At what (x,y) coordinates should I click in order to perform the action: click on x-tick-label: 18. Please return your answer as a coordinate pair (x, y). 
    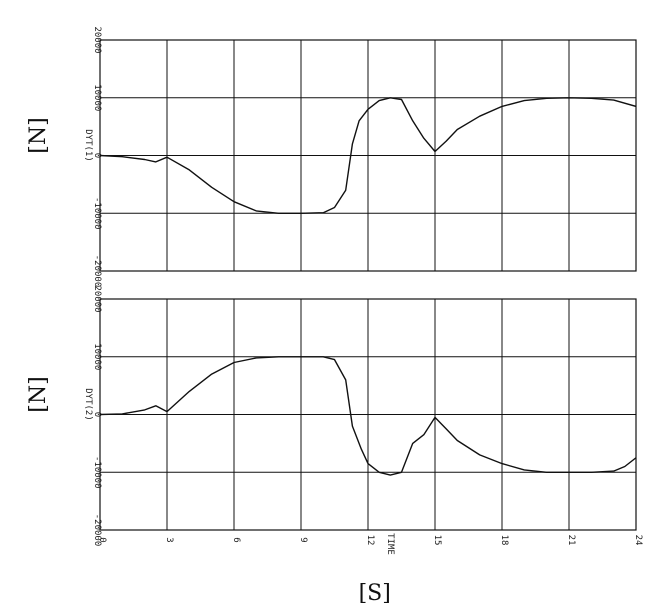
    Looking at the image, I should click on (504, 540).